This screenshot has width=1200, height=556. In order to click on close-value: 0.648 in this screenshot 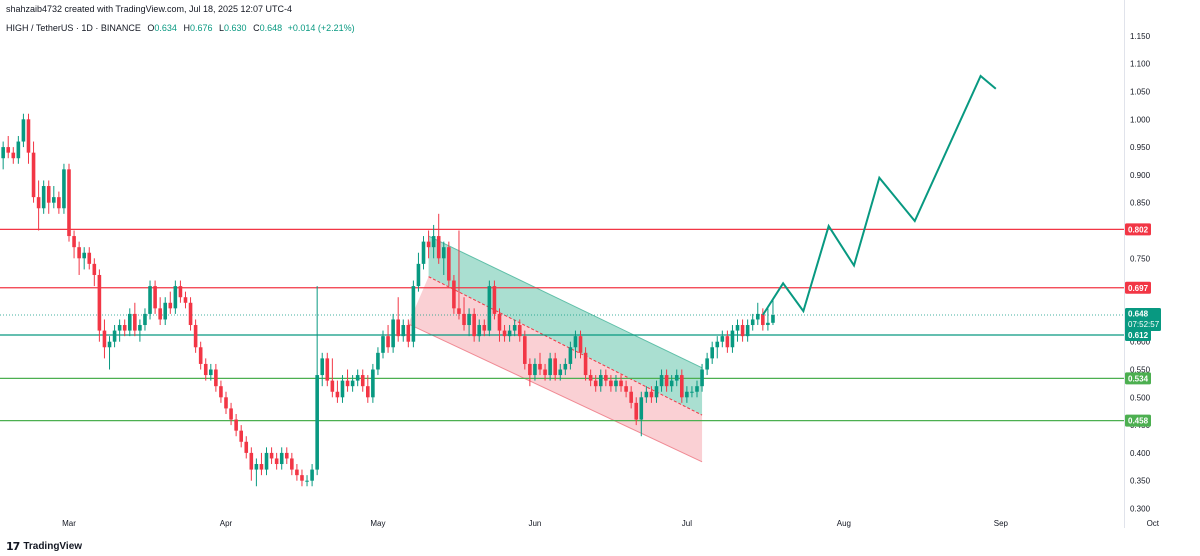, I will do `click(271, 28)`.